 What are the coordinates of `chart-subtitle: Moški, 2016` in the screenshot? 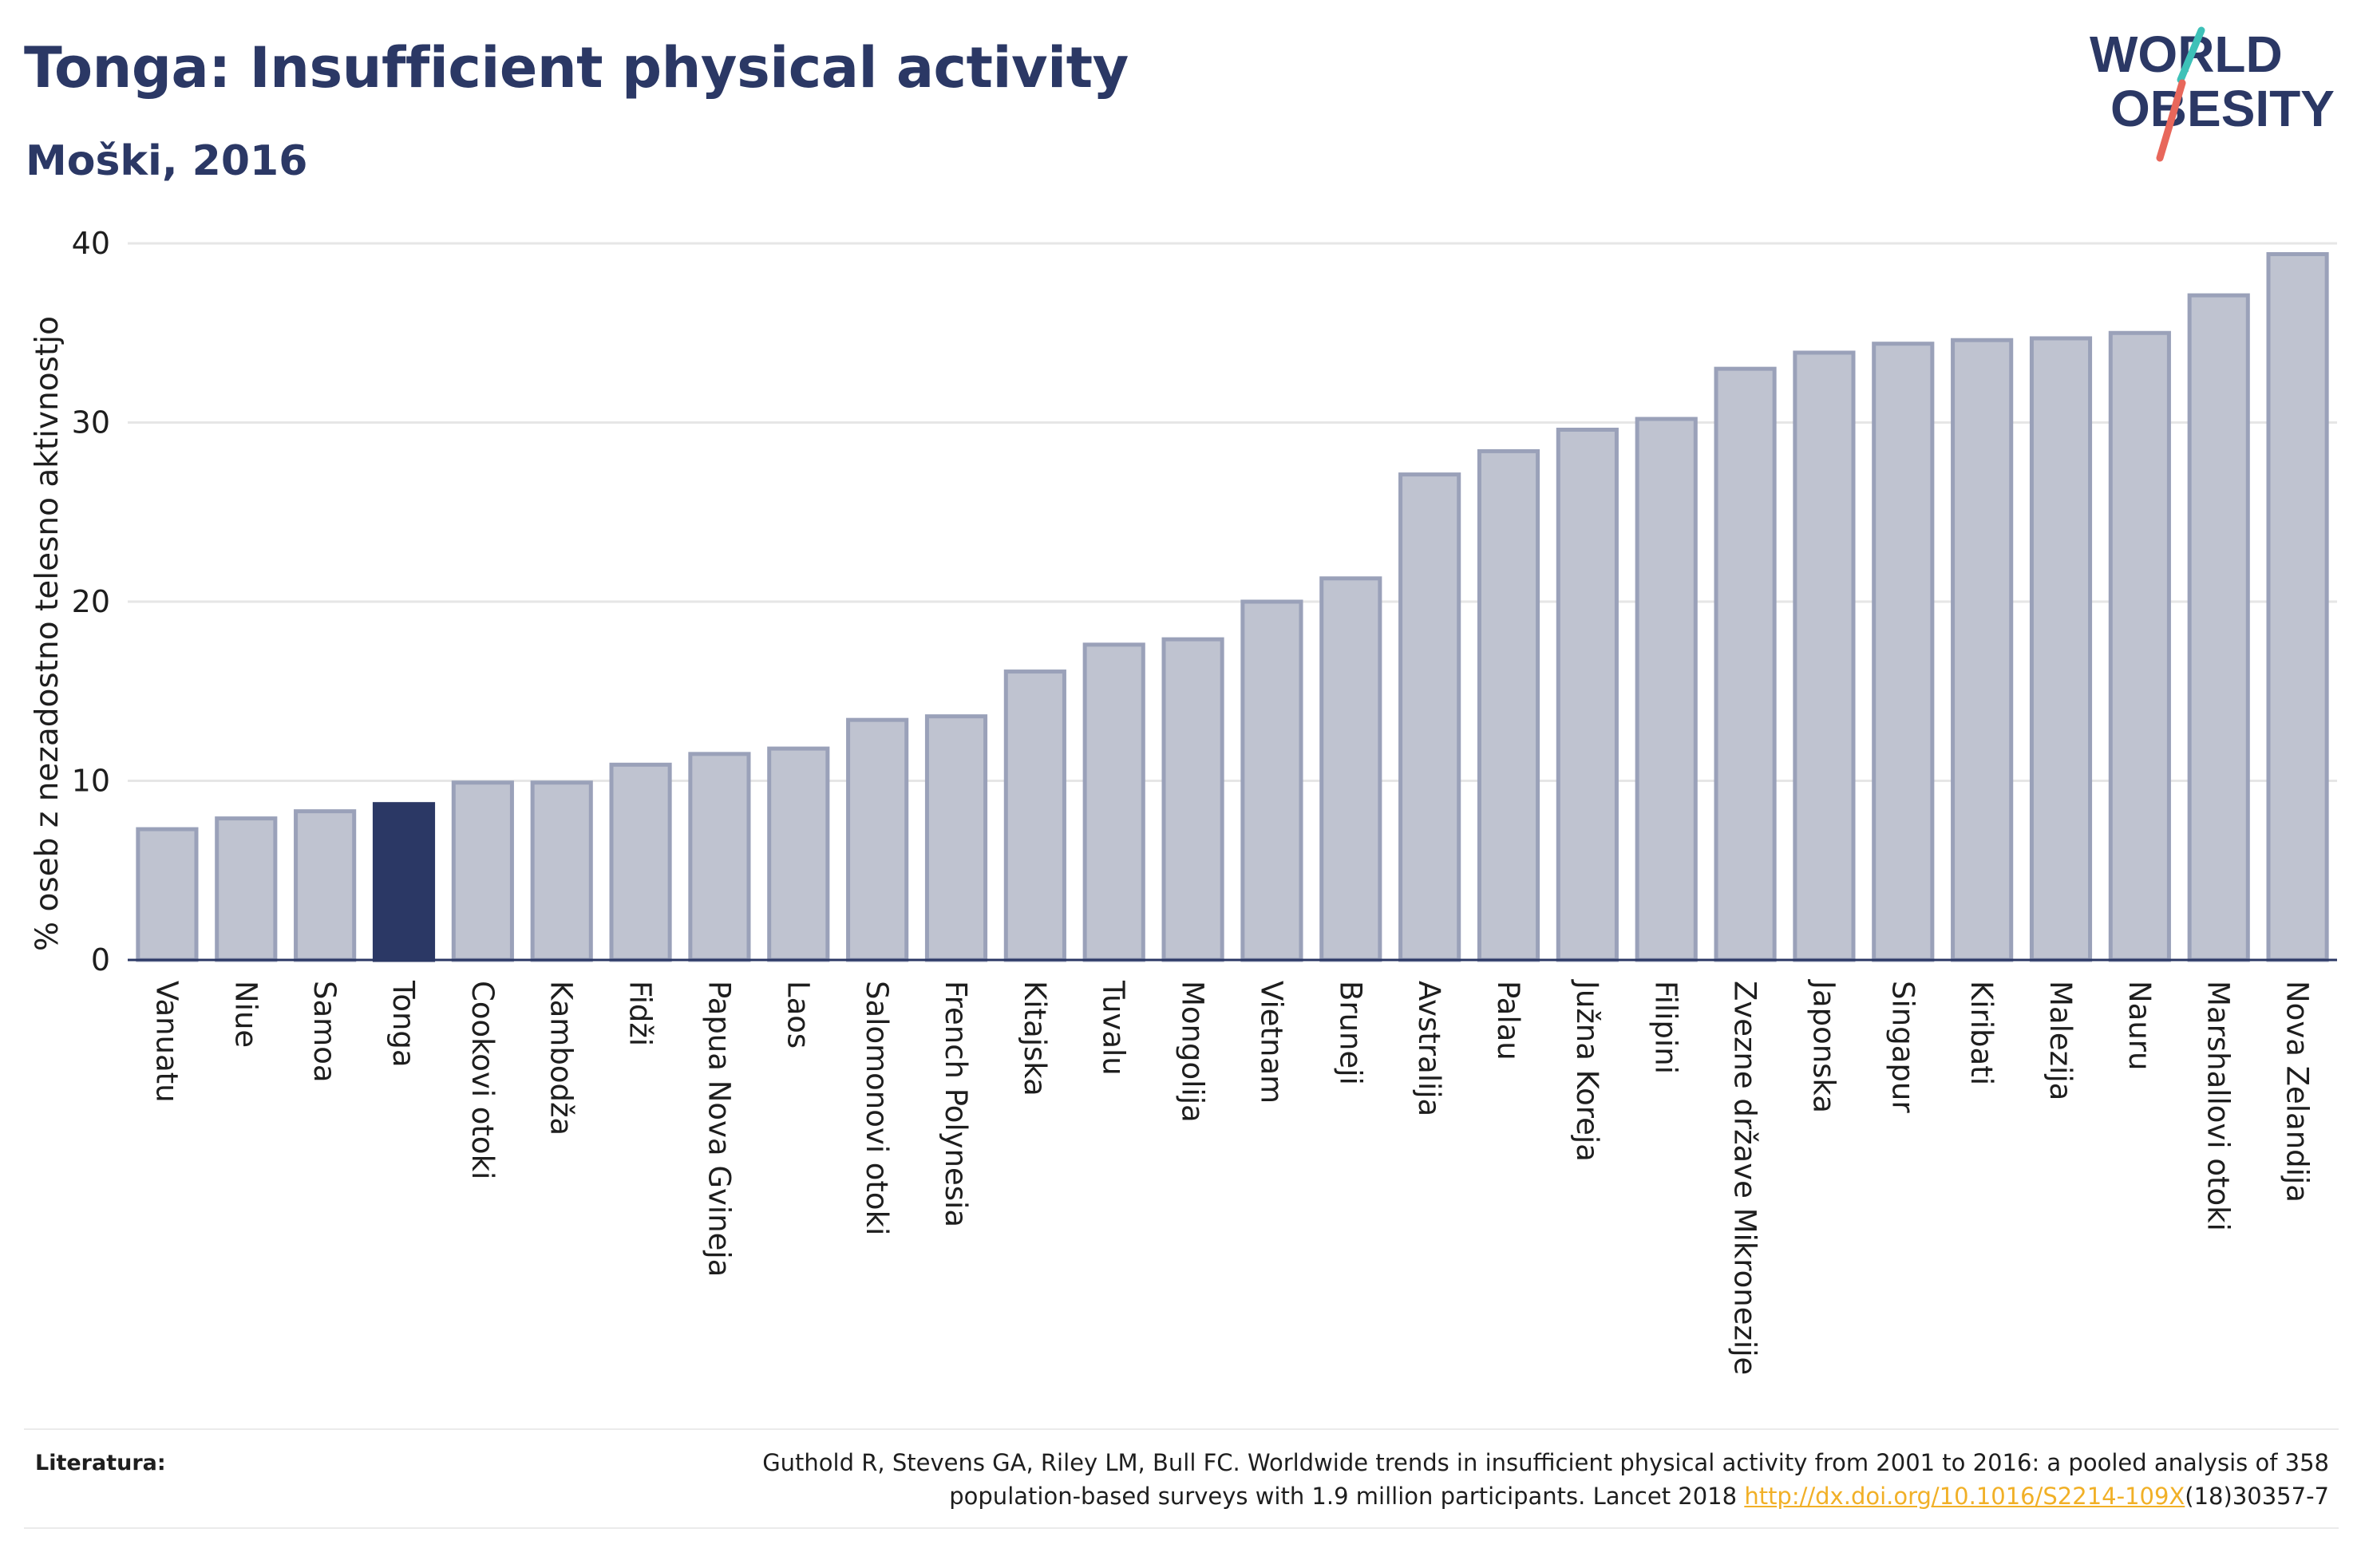 It's located at (167, 161).